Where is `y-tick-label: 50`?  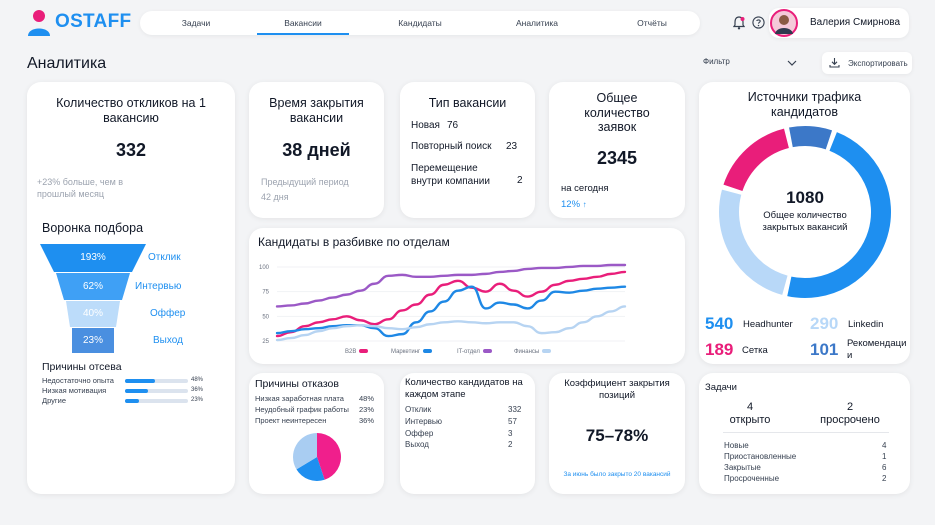
y-tick-label: 50 is located at coordinates (265, 317).